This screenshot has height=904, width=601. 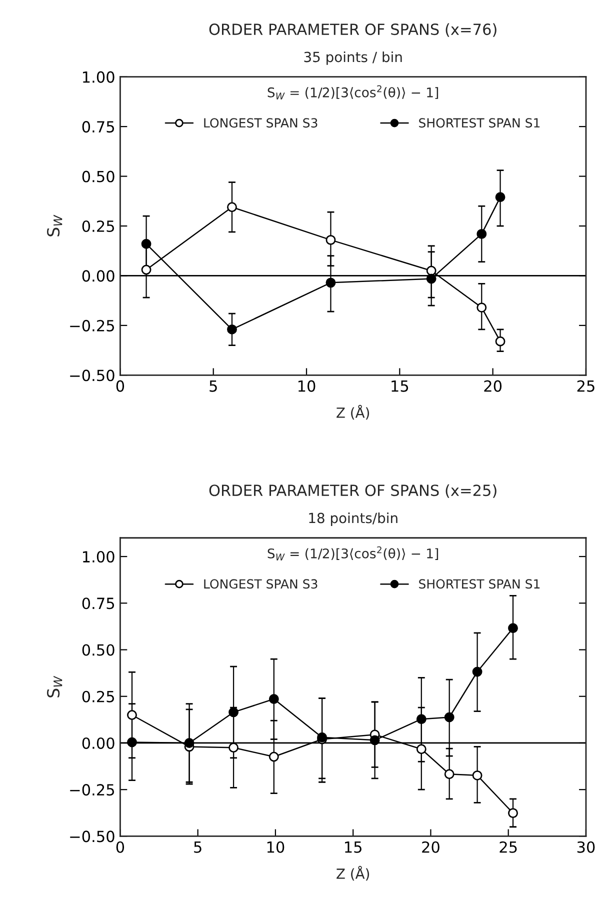 What do you see at coordinates (352, 491) in the screenshot?
I see `chart-title: ORDER PARAMETER OF SPANS (x=25)` at bounding box center [352, 491].